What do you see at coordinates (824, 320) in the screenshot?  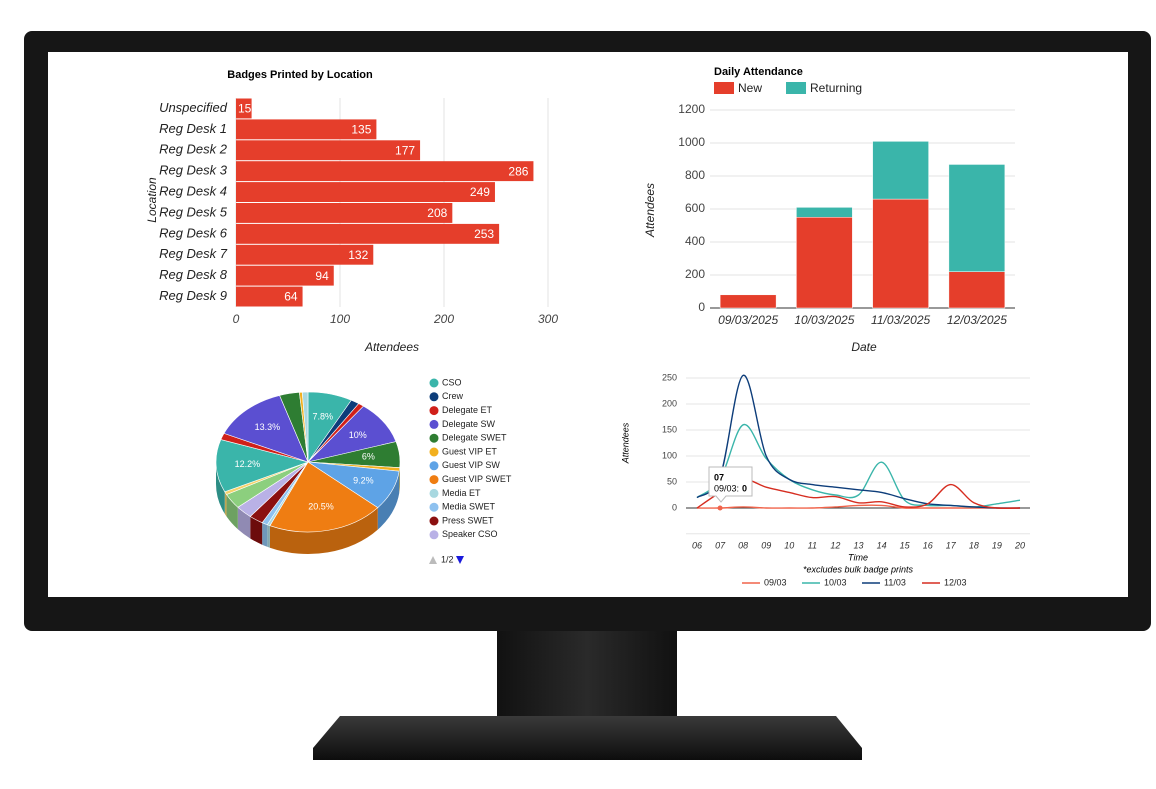 I see `x-tick-label: 10/03/2025` at bounding box center [824, 320].